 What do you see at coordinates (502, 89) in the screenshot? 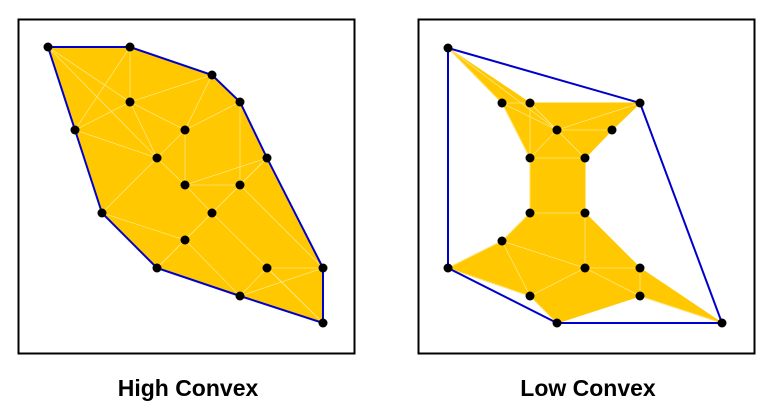
I see `triangulation-edge` at bounding box center [502, 89].